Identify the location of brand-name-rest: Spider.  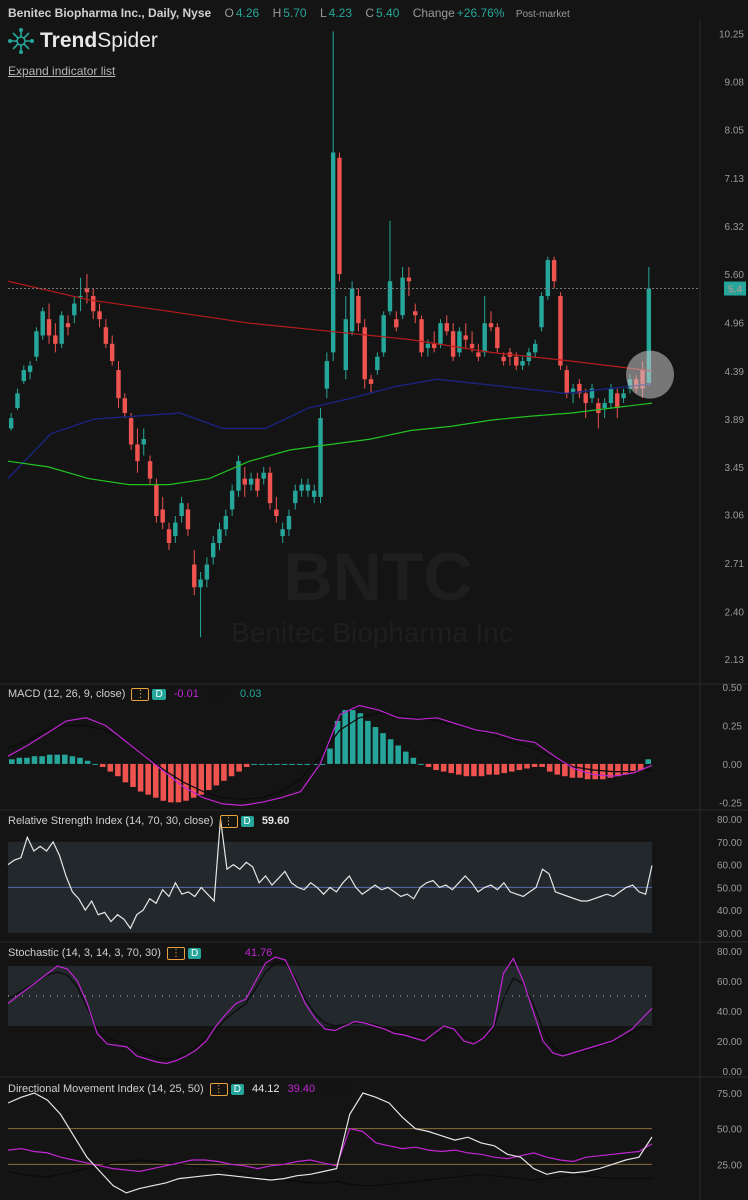
(127, 40).